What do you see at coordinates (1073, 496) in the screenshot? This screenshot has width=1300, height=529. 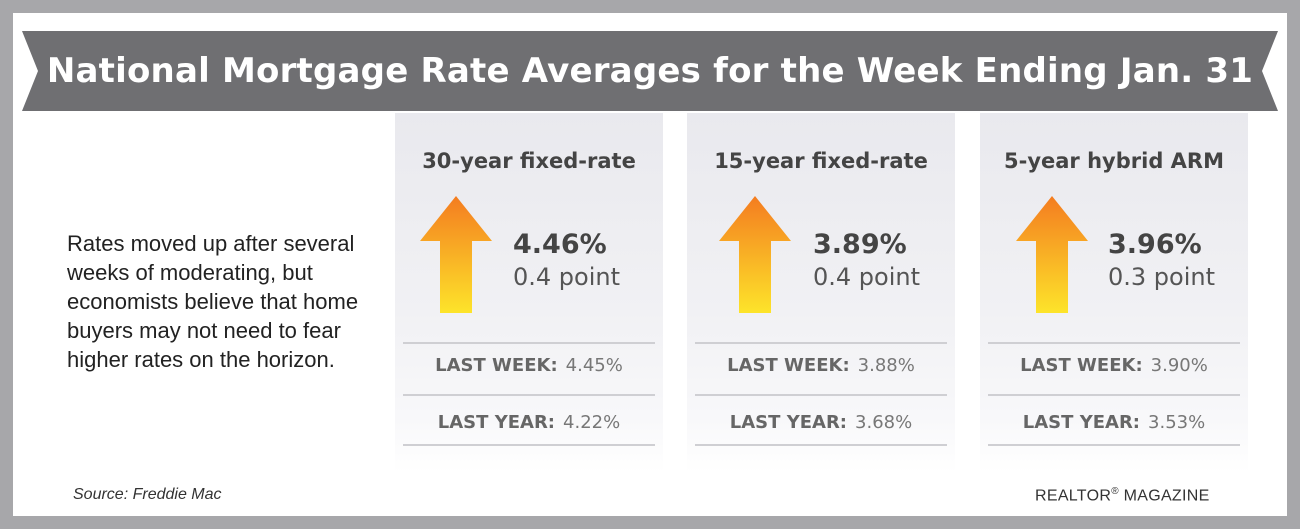 I see `brand-name: REALTOR` at bounding box center [1073, 496].